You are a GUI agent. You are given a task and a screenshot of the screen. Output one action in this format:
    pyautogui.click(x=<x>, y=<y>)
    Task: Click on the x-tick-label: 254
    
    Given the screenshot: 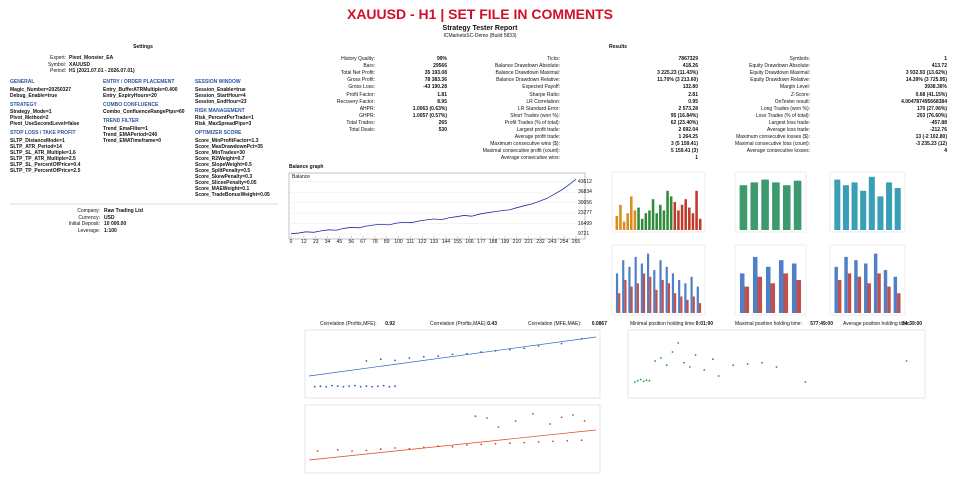 What is the action you would take?
    pyautogui.click(x=564, y=242)
    